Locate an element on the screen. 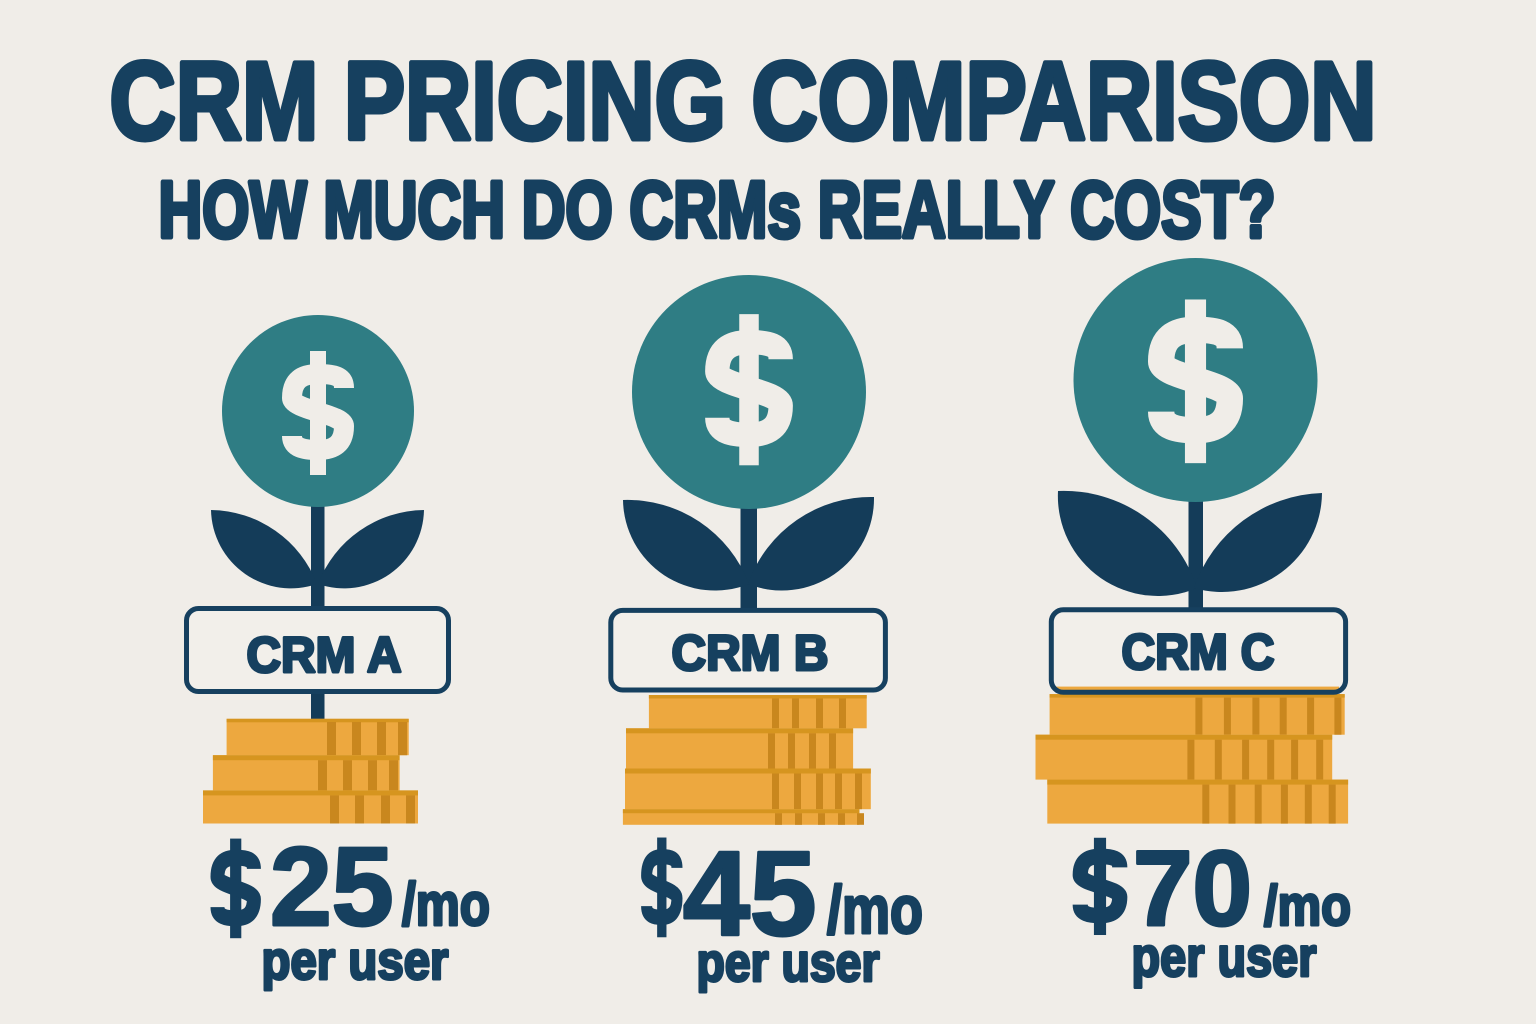  svg-text: HOW MUCH DO CRMs REALLY COST? is located at coordinates (717, 209).